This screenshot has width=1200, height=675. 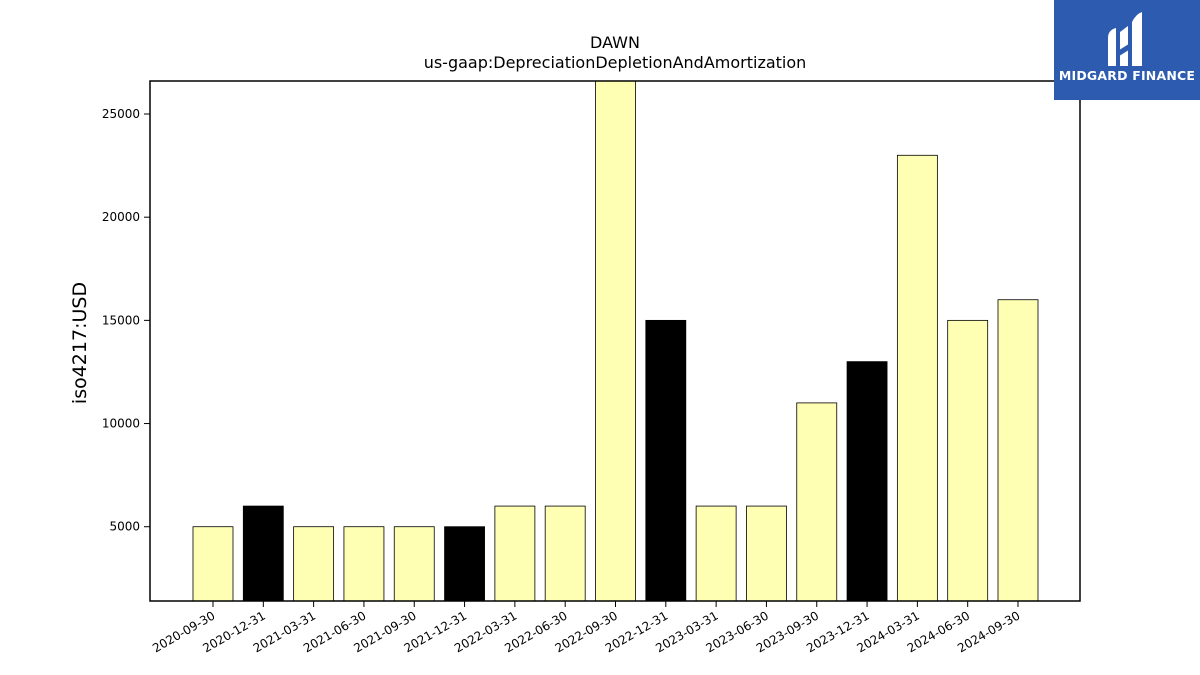 I want to click on midgard-finance-logo: MIDGARD FINANCE, so click(x=1127, y=50).